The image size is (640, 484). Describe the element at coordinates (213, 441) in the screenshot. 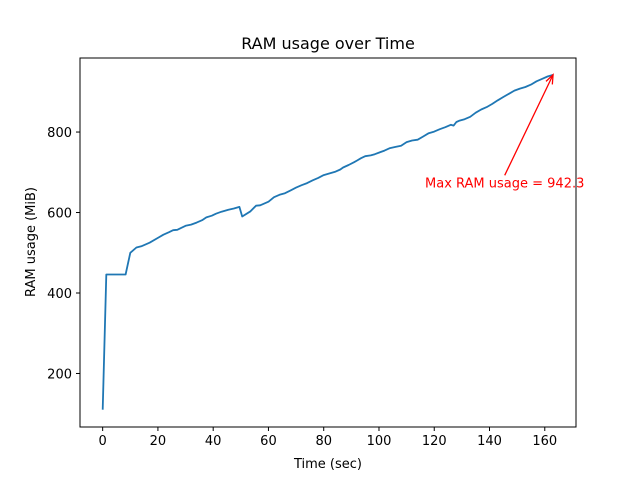

I see `x-tick-label: 40` at that location.